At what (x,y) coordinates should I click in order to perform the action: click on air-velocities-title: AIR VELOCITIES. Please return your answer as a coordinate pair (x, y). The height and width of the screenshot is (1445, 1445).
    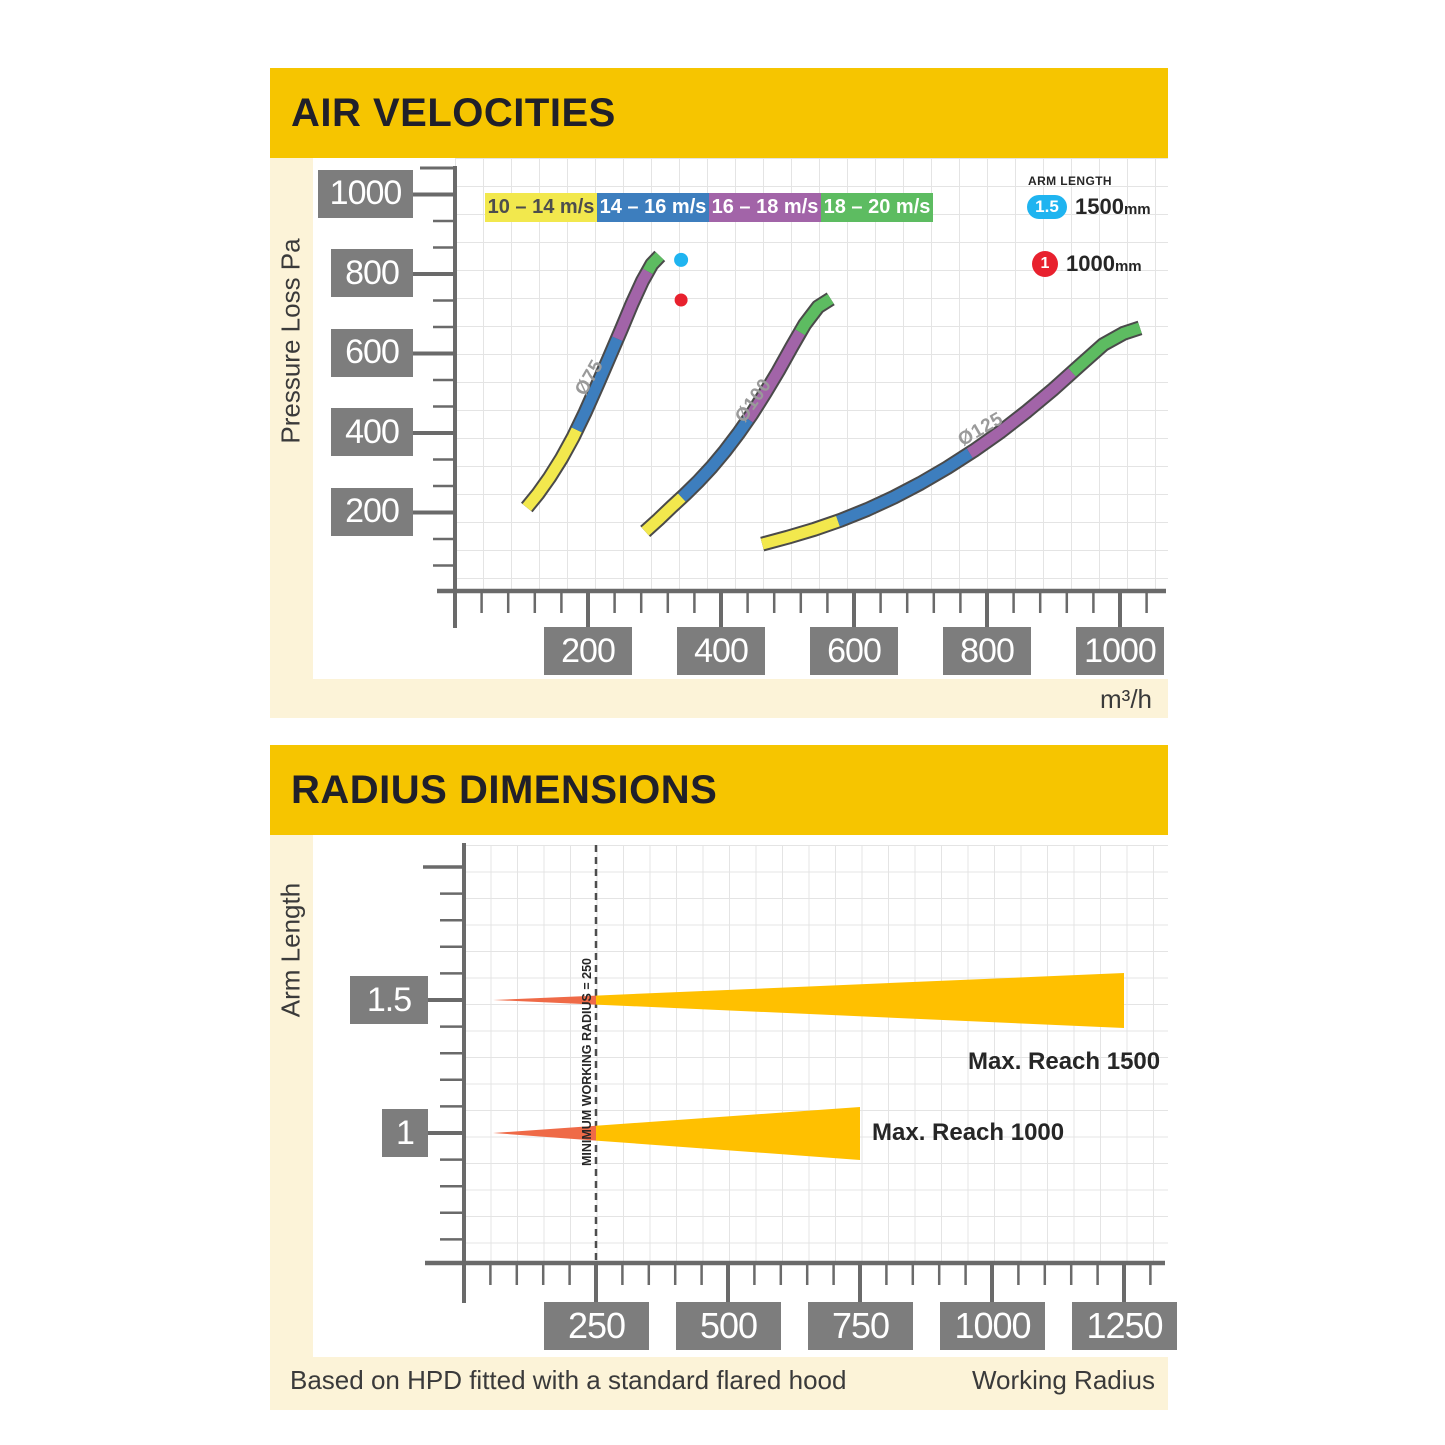
    Looking at the image, I should click on (453, 112).